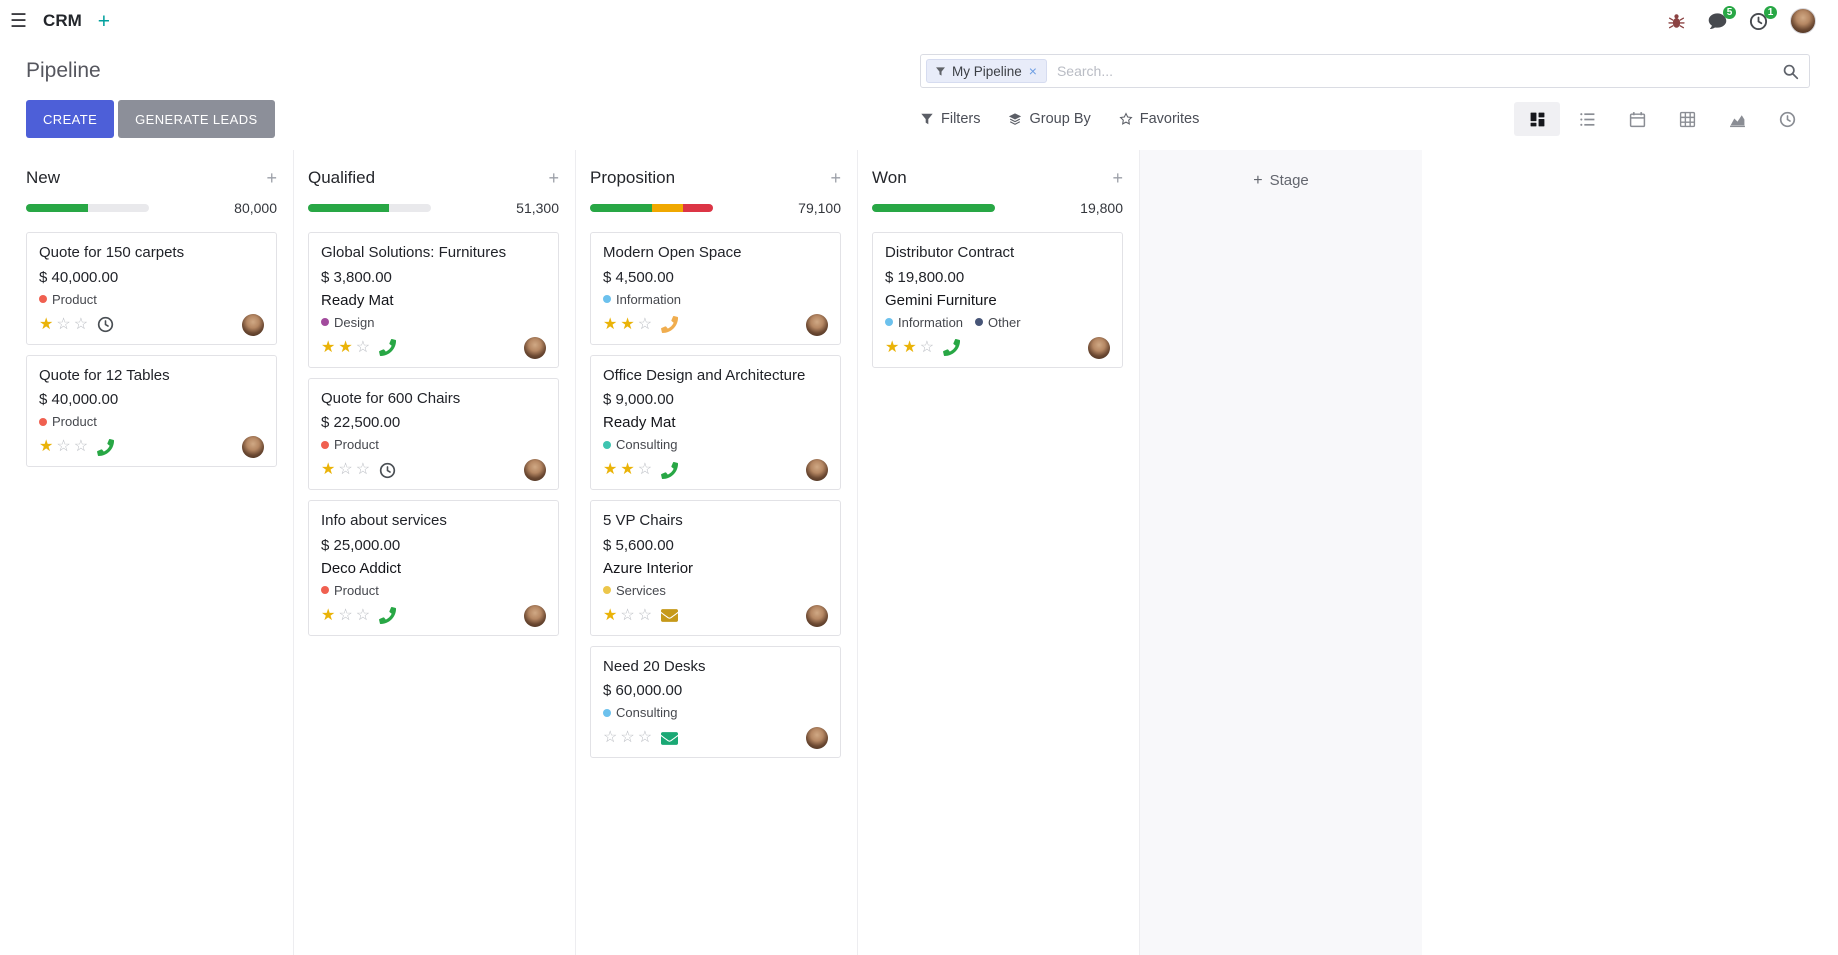 The image size is (1838, 955). Describe the element at coordinates (151, 299) in the screenshot. I see `card-tags: Product` at that location.